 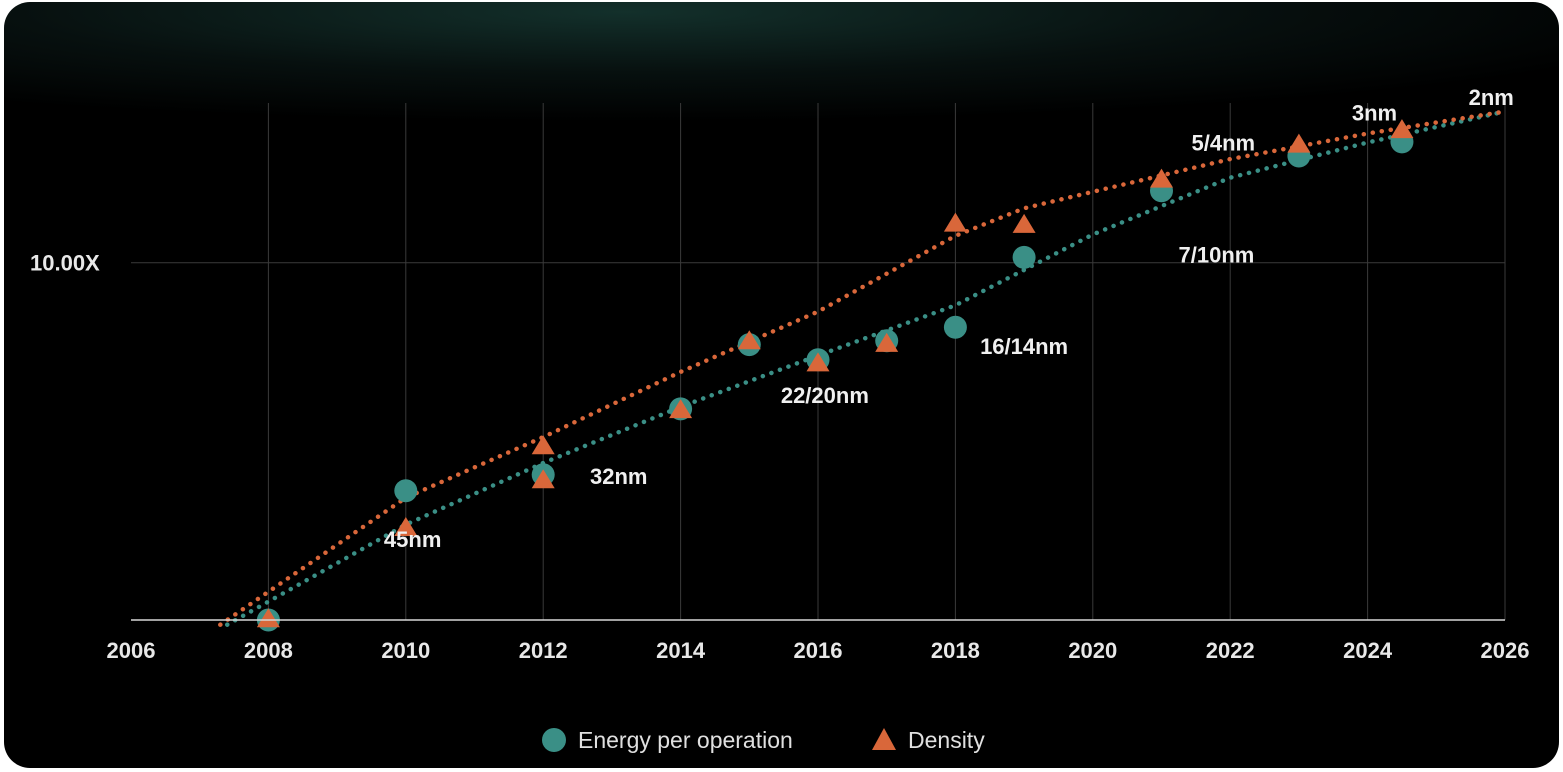 I want to click on x-tick-label: 2022, so click(x=1230, y=650).